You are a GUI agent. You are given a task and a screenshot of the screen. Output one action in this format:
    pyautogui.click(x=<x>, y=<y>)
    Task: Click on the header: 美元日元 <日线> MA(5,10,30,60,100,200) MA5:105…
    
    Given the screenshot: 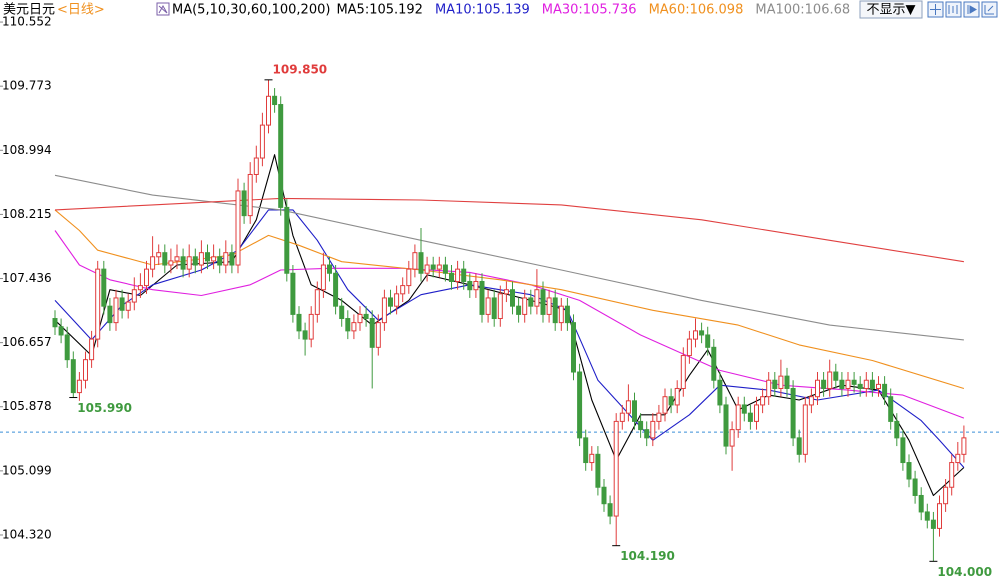 What is the action you would take?
    pyautogui.click(x=500, y=9)
    